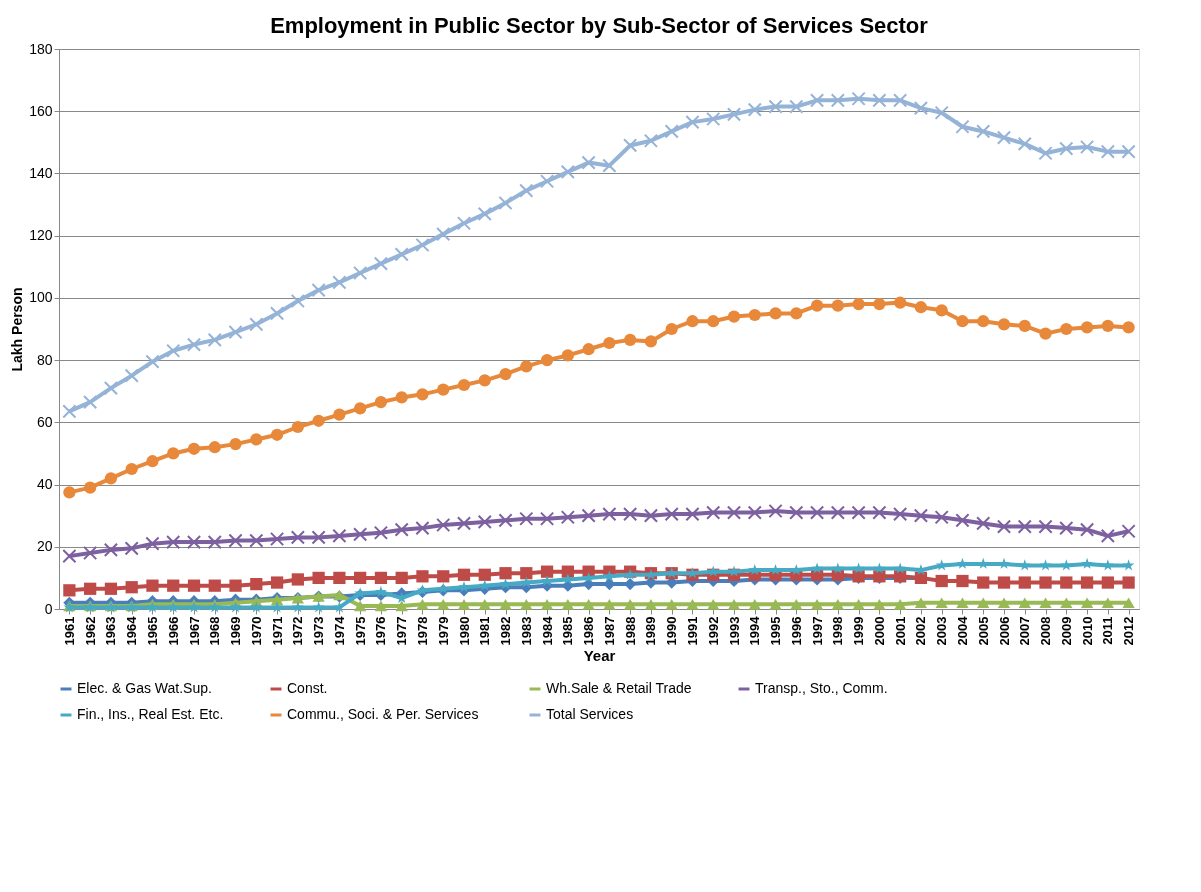  Describe the element at coordinates (339, 630) in the screenshot. I see `x-tick-label: 1974` at that location.